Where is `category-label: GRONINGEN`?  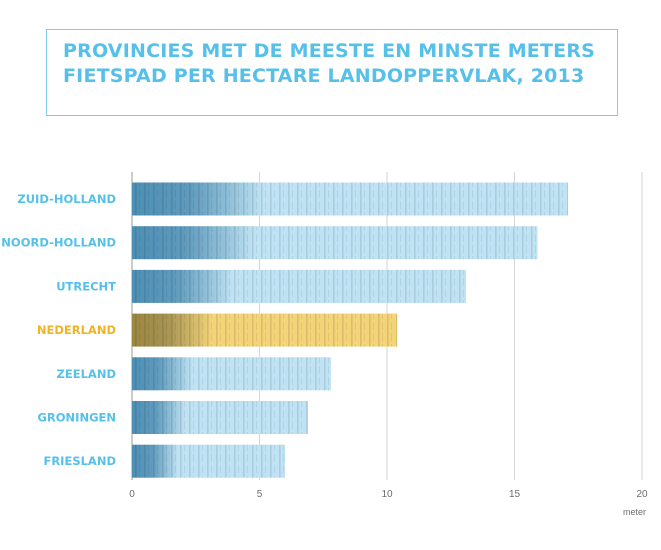
category-label: GRONINGEN is located at coordinates (76, 418).